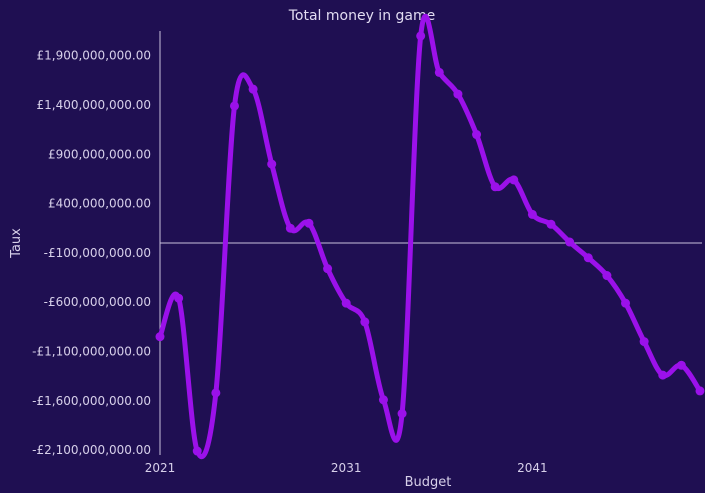  I want to click on x-tick-label: 2041, so click(532, 468).